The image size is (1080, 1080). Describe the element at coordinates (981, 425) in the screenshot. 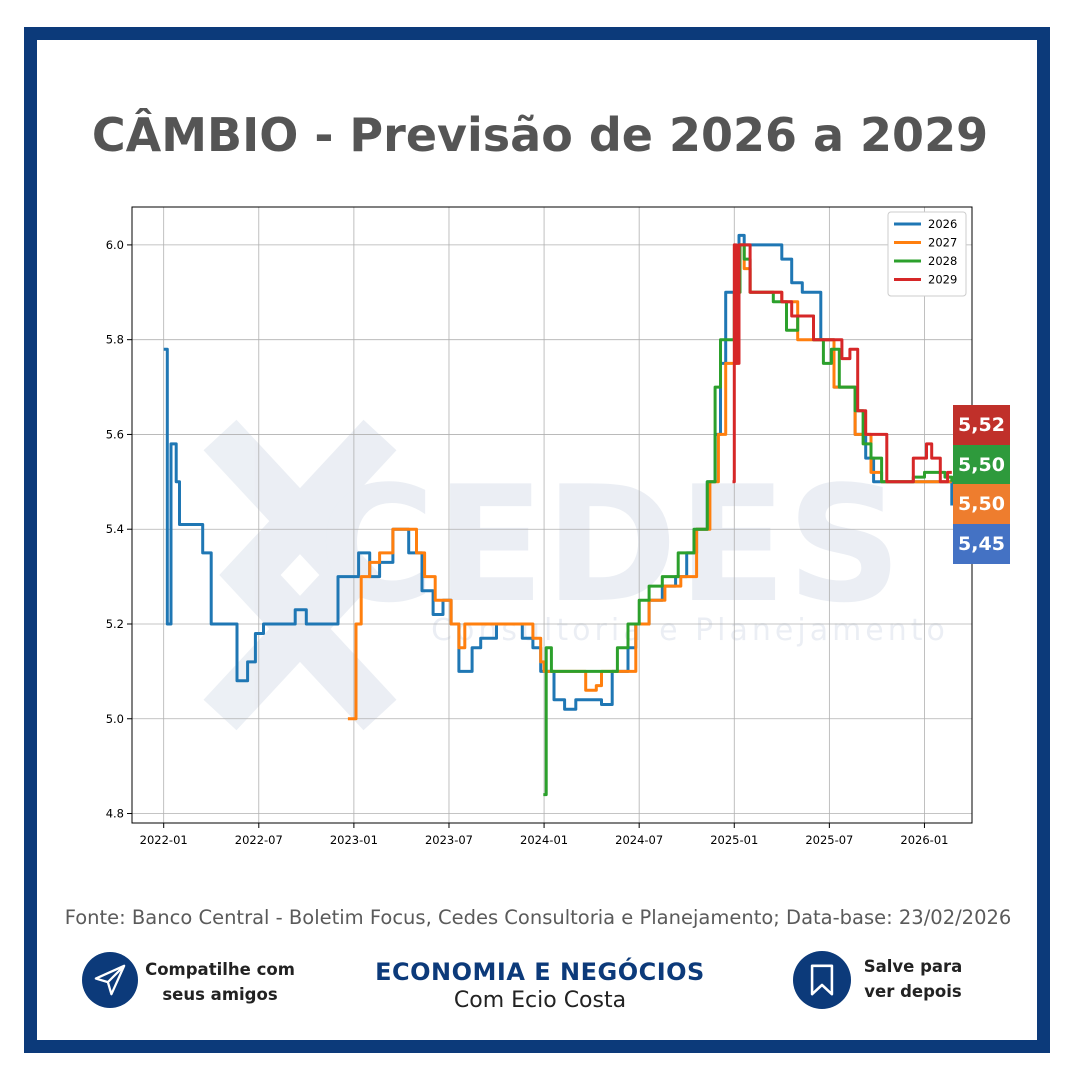

I see `value-badge-2029: 5,52` at that location.